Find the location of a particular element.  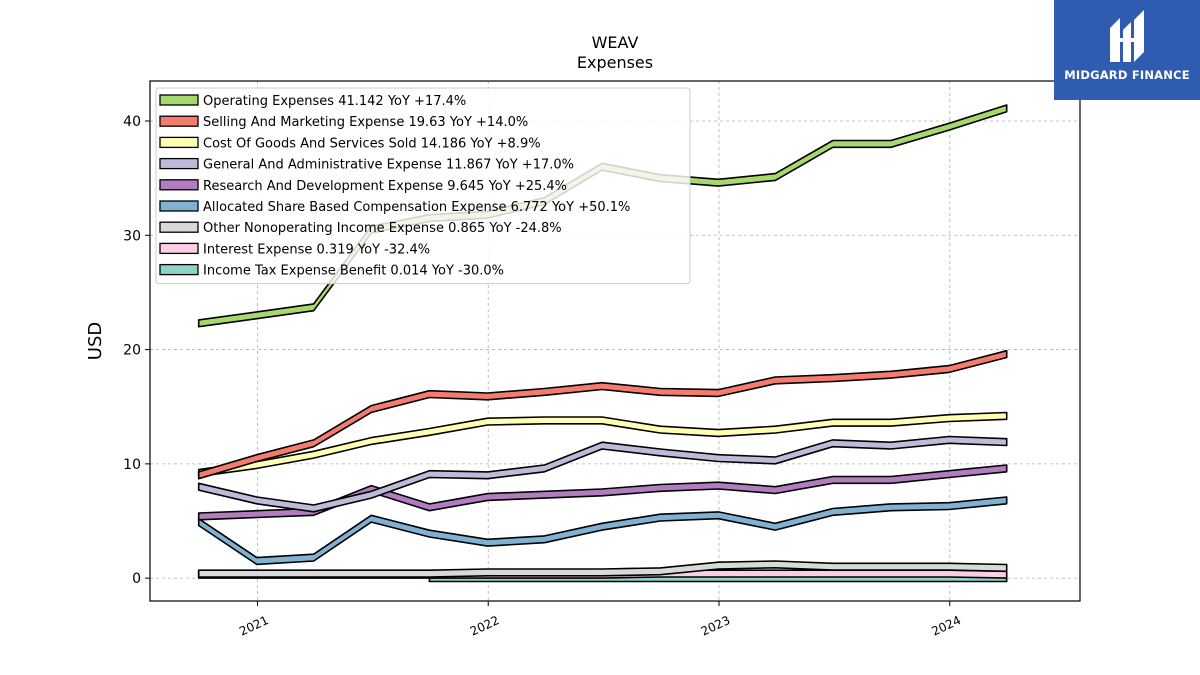

brand-logo: MIDGARD FINANCE is located at coordinates (1127, 50).